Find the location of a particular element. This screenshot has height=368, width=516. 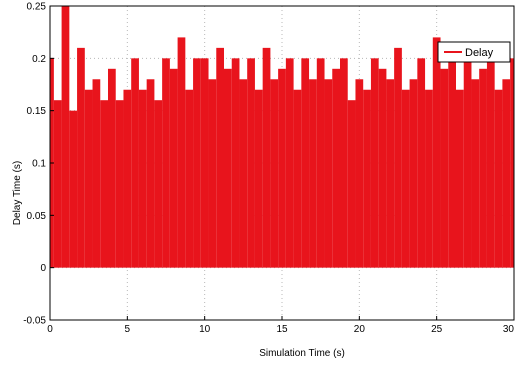

x-tick-label: 0 is located at coordinates (50, 329).